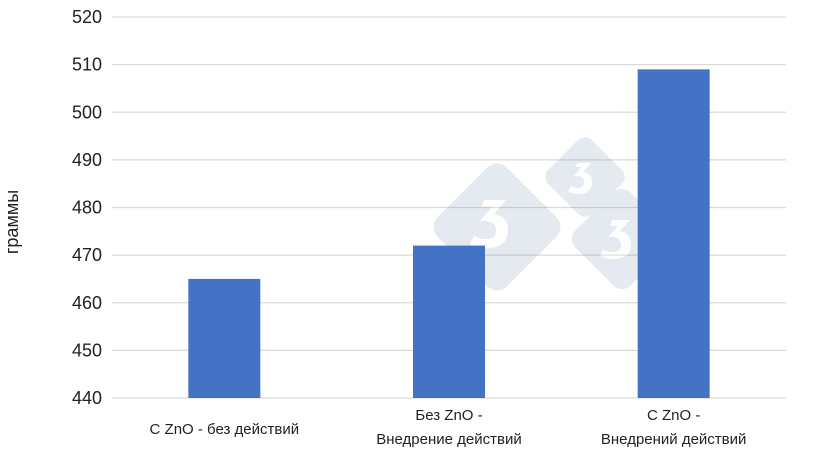 This screenshot has height=461, width=820. I want to click on x-category-label: Внедрений действий, so click(674, 439).